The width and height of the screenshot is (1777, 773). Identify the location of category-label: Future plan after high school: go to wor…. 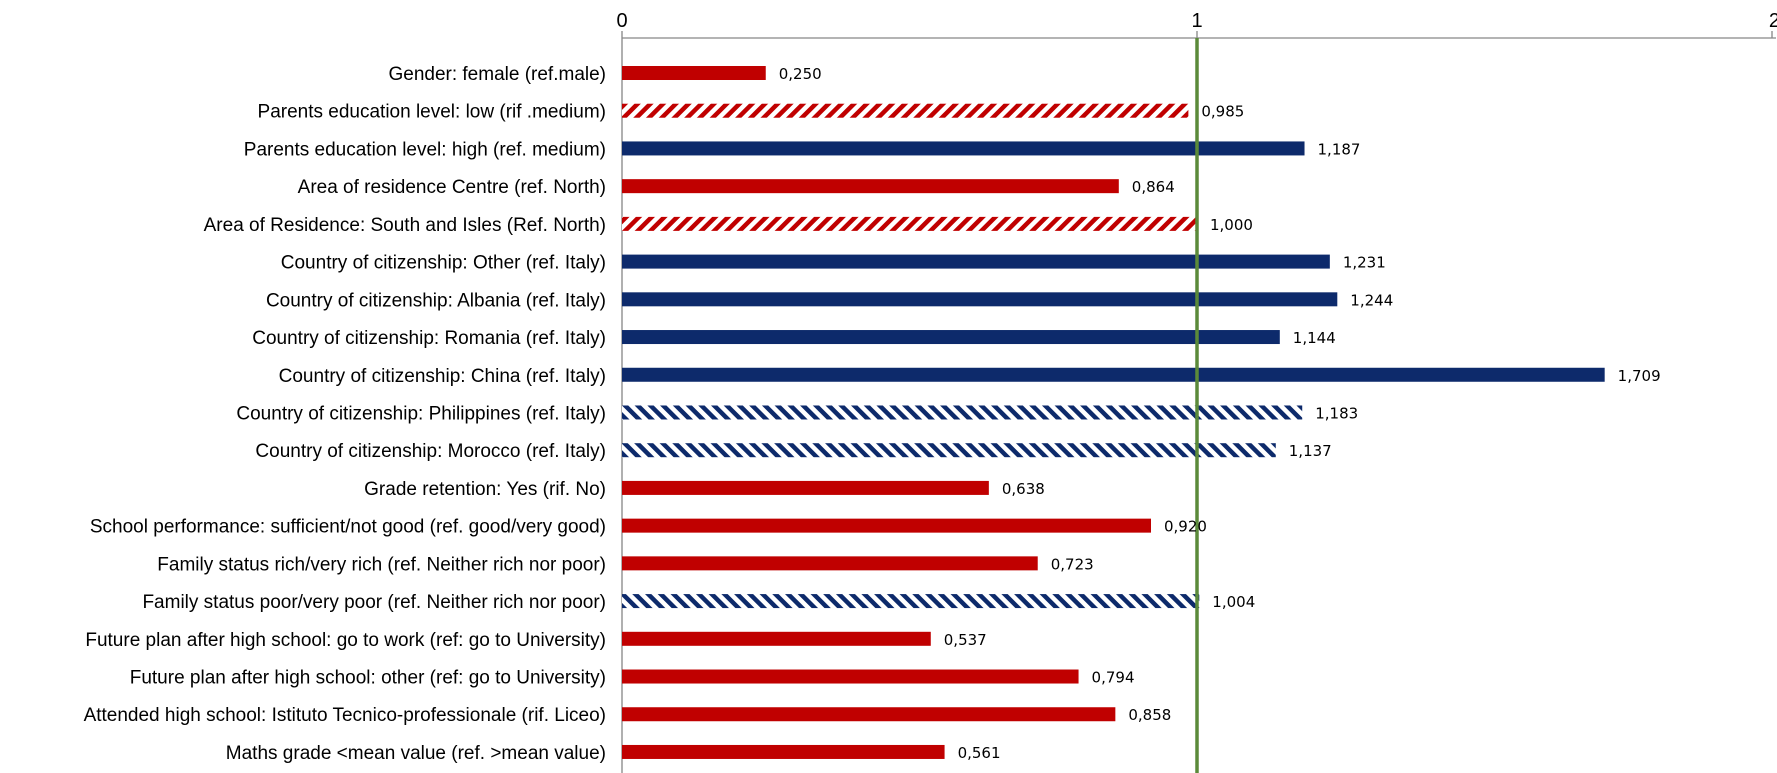
(345, 640).